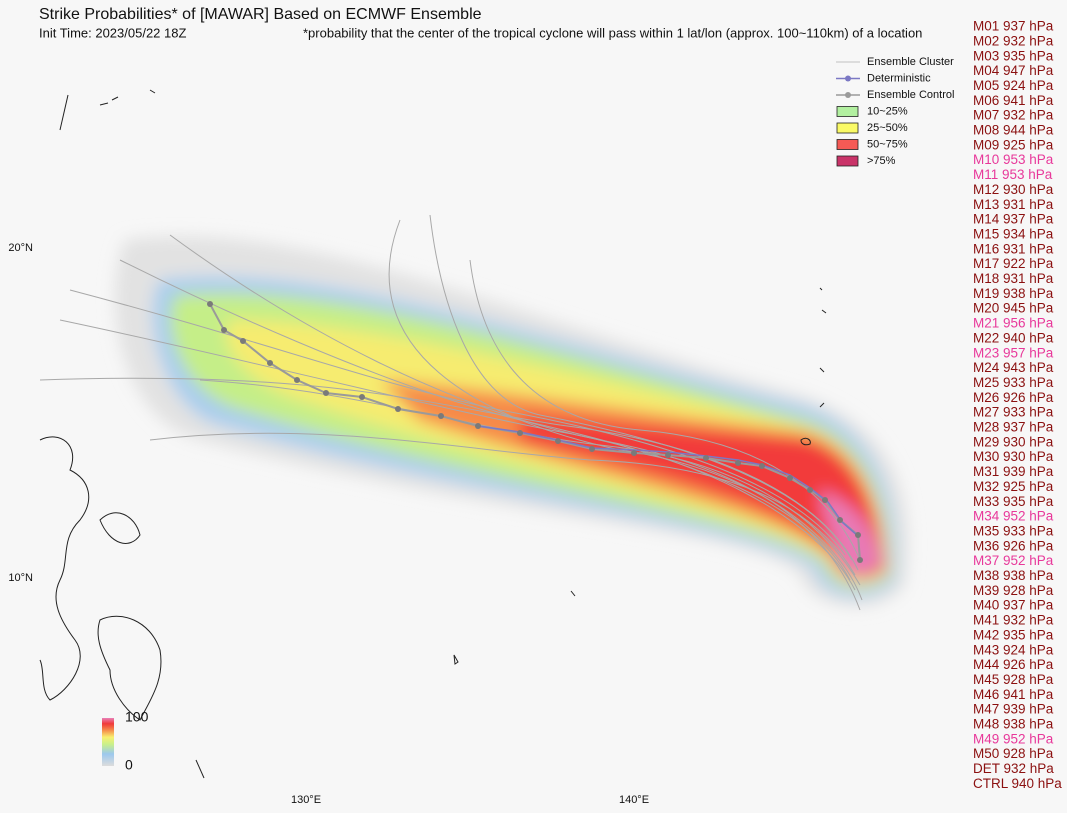  What do you see at coordinates (1013, 382) in the screenshot?
I see `member-pressure: M25 933 hPa` at bounding box center [1013, 382].